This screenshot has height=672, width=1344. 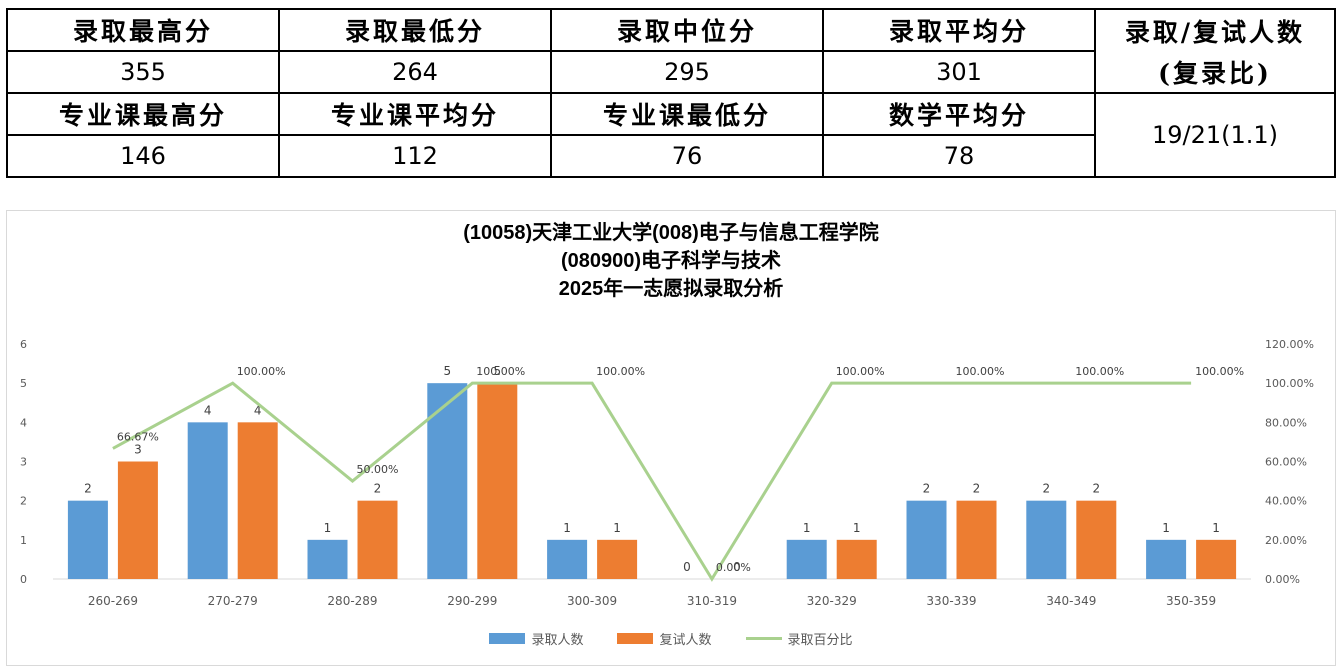 What do you see at coordinates (497, 371) in the screenshot?
I see `data-label-retest: 5` at bounding box center [497, 371].